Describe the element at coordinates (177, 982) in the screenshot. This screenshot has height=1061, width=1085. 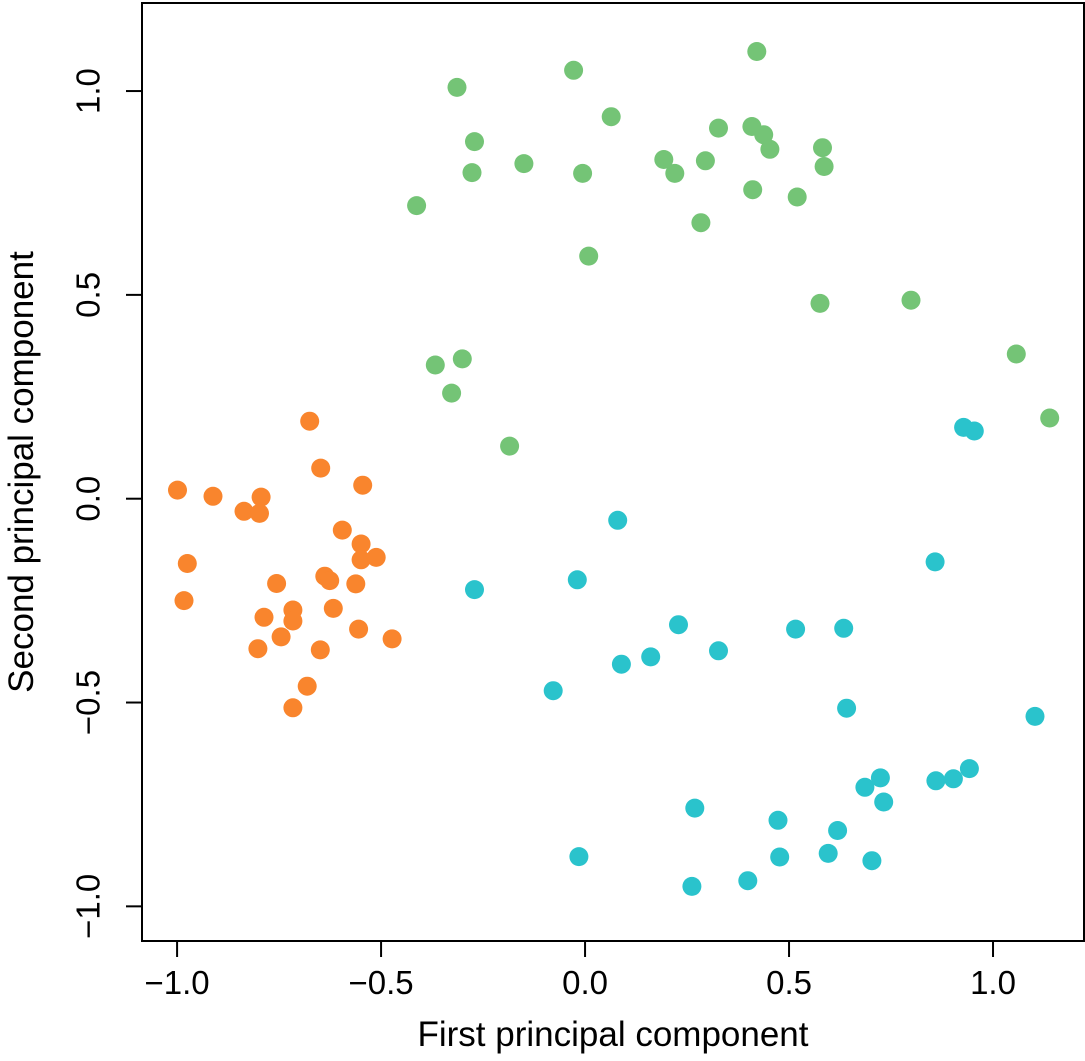
I see `x-tick-label: −1.0` at that location.